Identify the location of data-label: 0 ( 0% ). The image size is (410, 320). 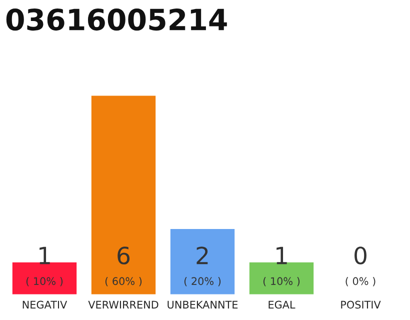
(361, 266).